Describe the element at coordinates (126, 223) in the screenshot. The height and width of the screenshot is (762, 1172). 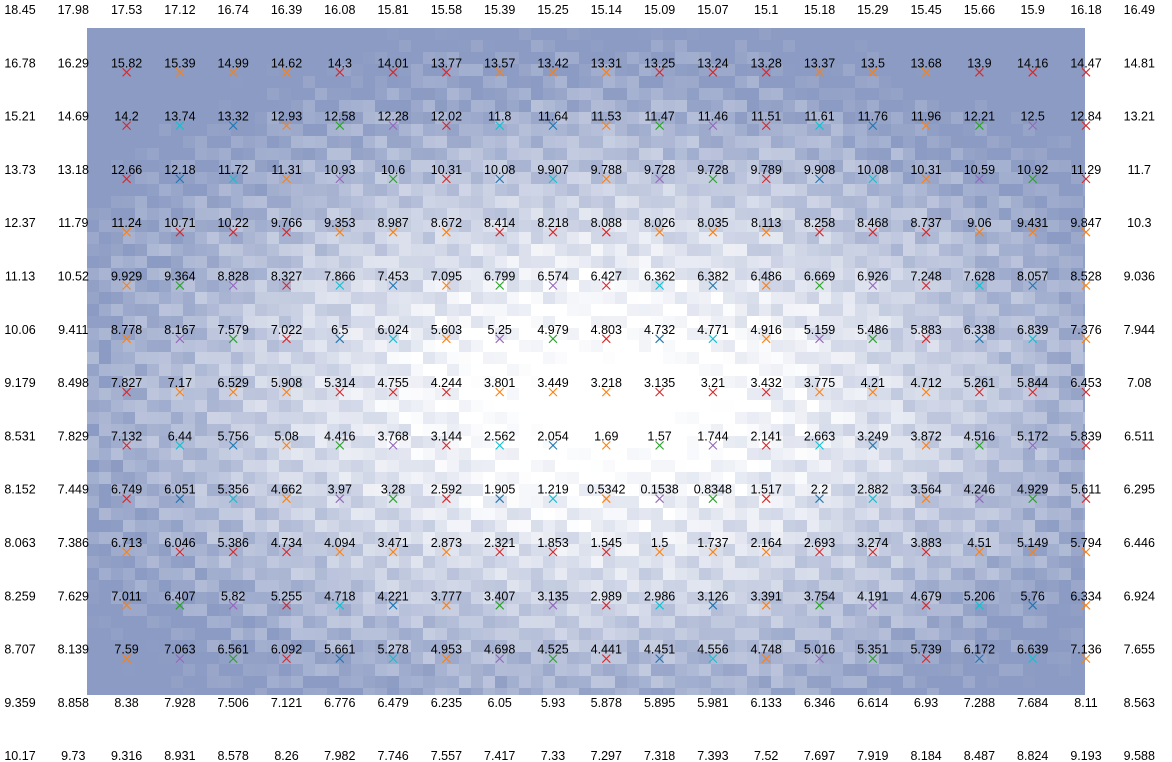
I see `cell-value-label: 11.24` at that location.